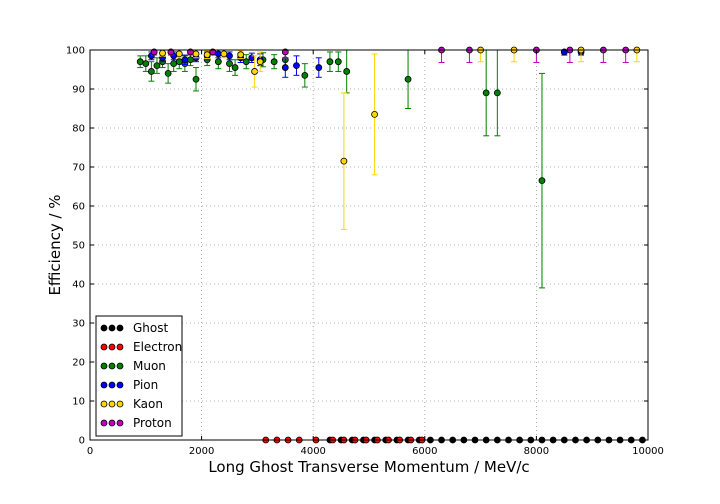 This screenshot has height=504, width=720. Describe the element at coordinates (145, 385) in the screenshot. I see `legend-label-pion: Pion` at that location.